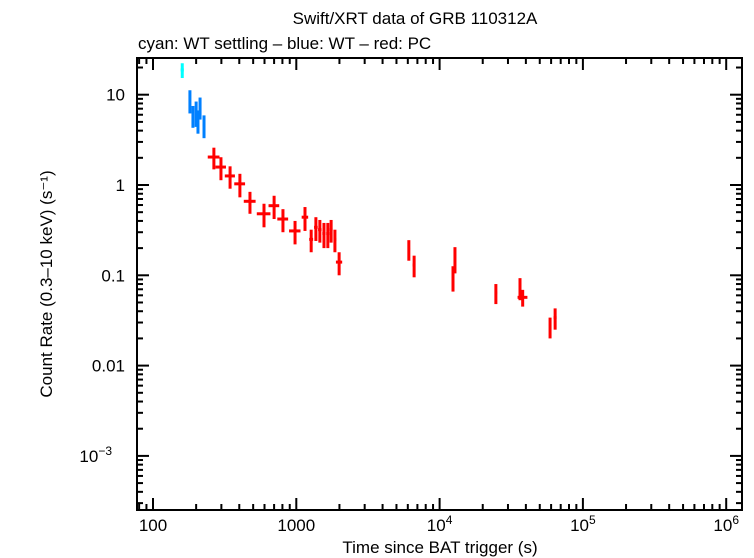  I want to click on x-tick-label: 10⁵, so click(583, 524).